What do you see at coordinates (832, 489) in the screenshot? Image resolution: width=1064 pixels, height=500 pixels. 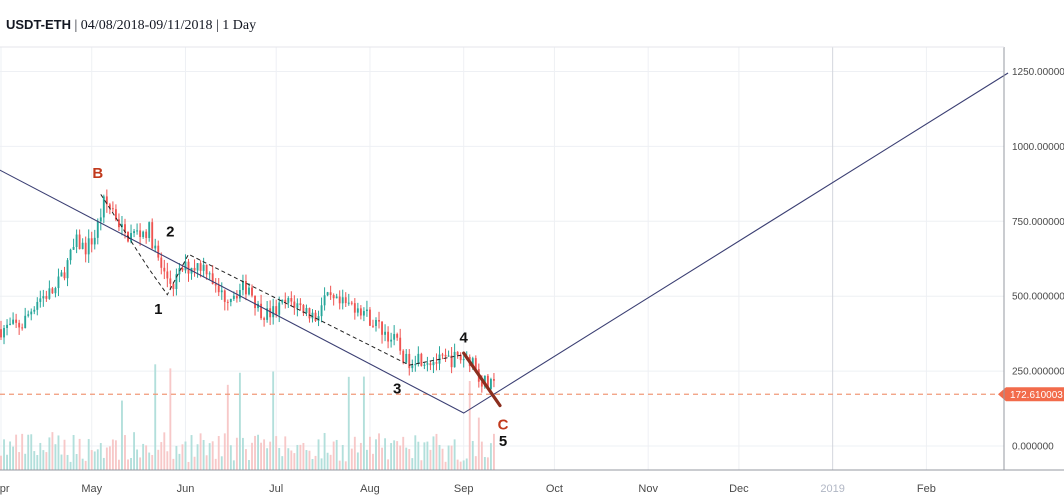 I see `x-tick-label: 2019` at bounding box center [832, 489].